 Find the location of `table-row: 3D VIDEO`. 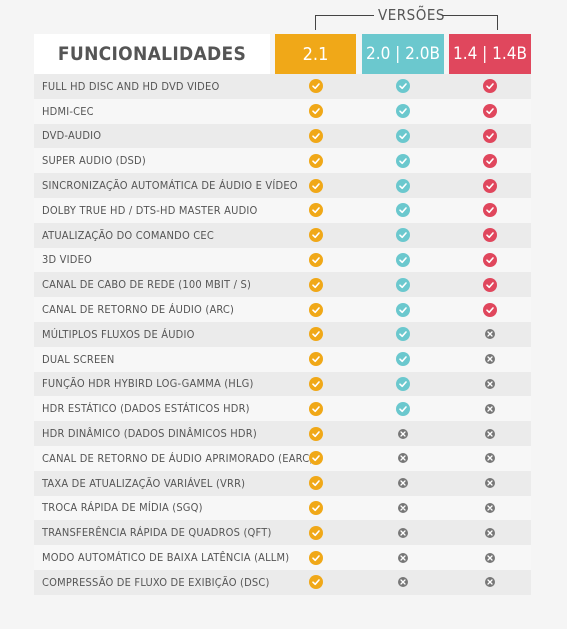

table-row: 3D VIDEO is located at coordinates (282, 260).